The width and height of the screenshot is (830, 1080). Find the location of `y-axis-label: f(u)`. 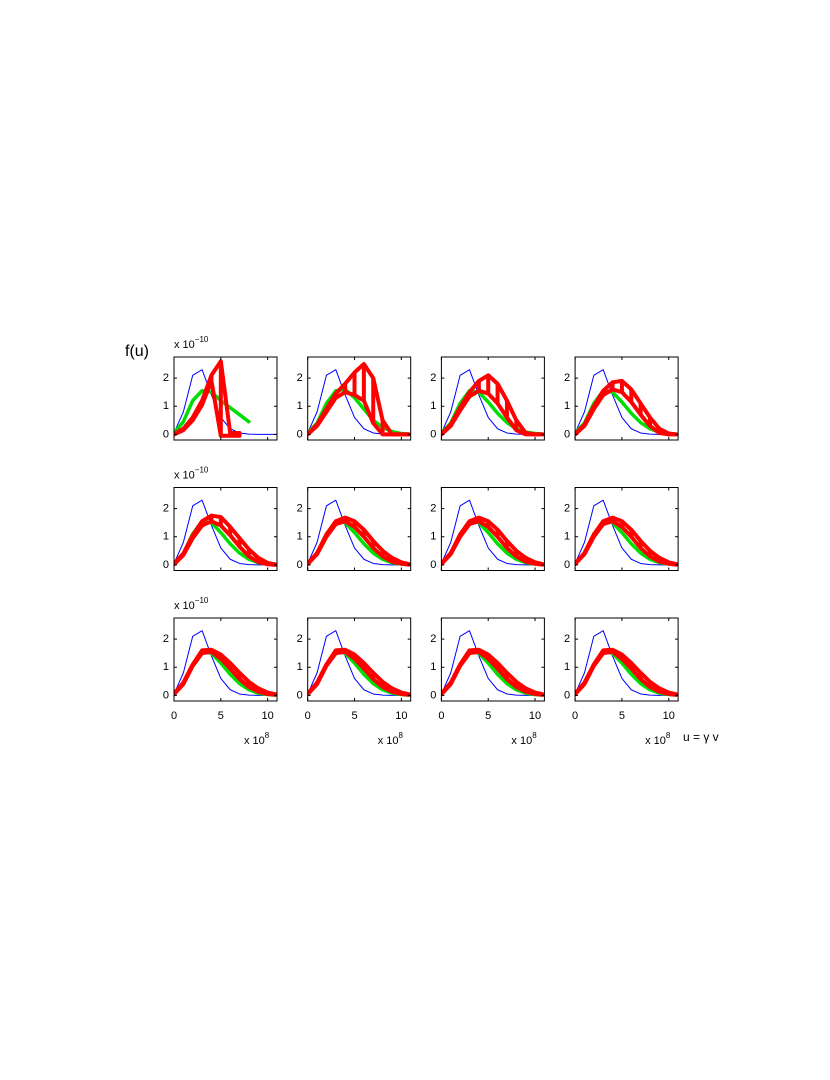

y-axis-label: f(u) is located at coordinates (137, 351).